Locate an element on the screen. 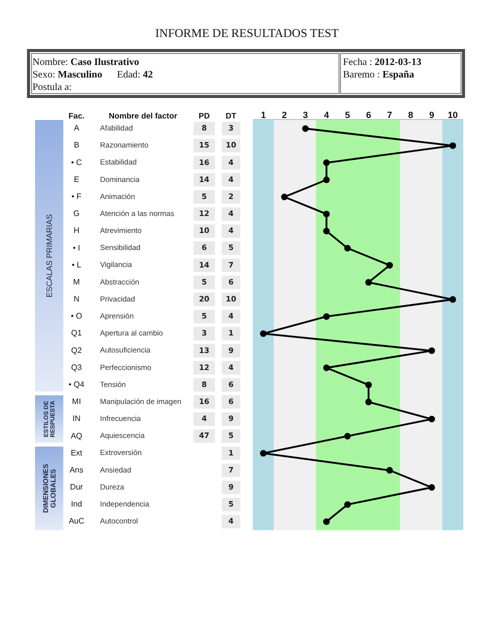 The width and height of the screenshot is (495, 640). text: A is located at coordinates (77, 128).